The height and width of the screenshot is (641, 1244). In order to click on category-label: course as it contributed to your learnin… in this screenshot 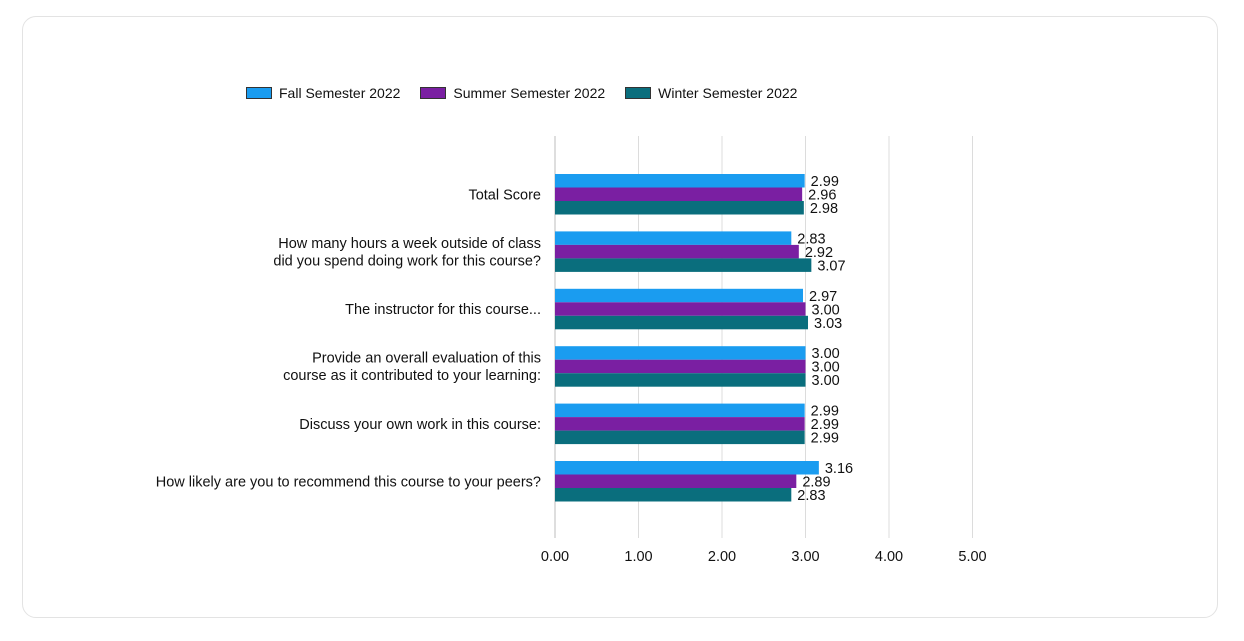, I will do `click(412, 376)`.